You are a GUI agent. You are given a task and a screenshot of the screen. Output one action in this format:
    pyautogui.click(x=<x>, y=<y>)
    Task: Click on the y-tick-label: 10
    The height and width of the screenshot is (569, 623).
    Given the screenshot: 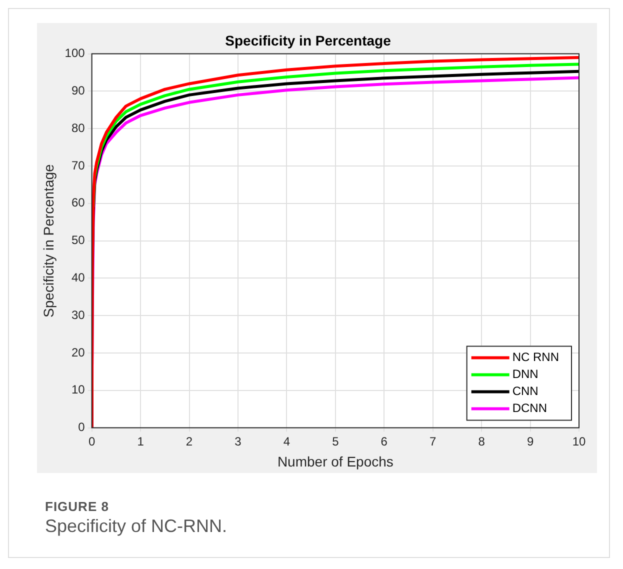 What is the action you would take?
    pyautogui.click(x=78, y=389)
    